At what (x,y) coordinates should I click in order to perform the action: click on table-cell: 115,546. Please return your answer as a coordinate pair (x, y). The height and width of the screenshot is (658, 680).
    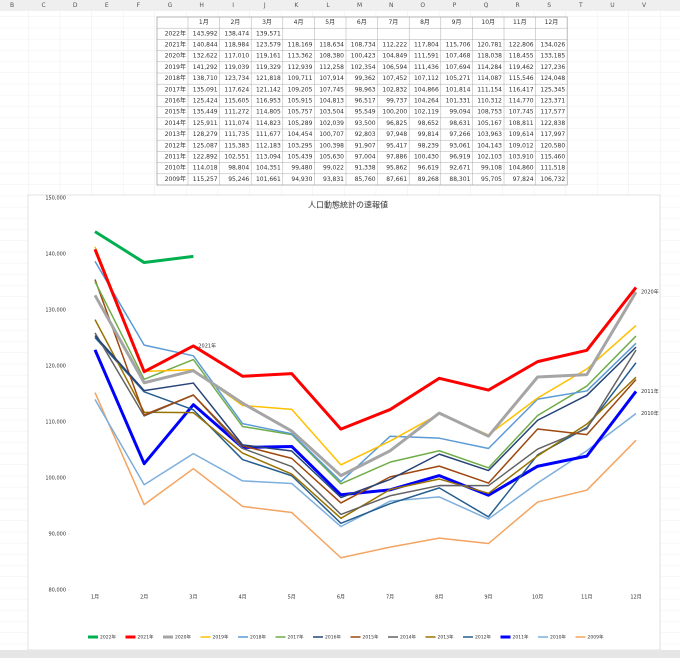
    Looking at the image, I should click on (521, 78).